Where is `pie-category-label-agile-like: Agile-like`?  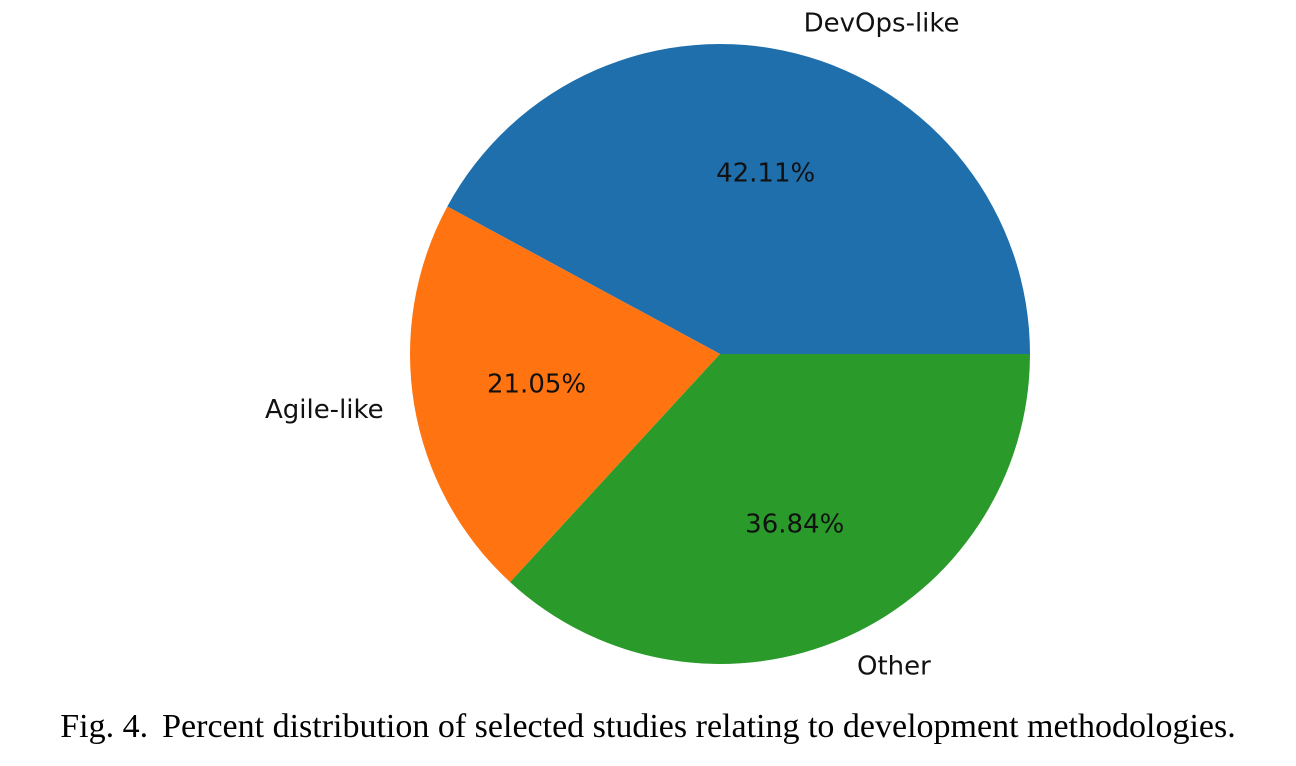 pie-category-label-agile-like: Agile-like is located at coordinates (324, 410).